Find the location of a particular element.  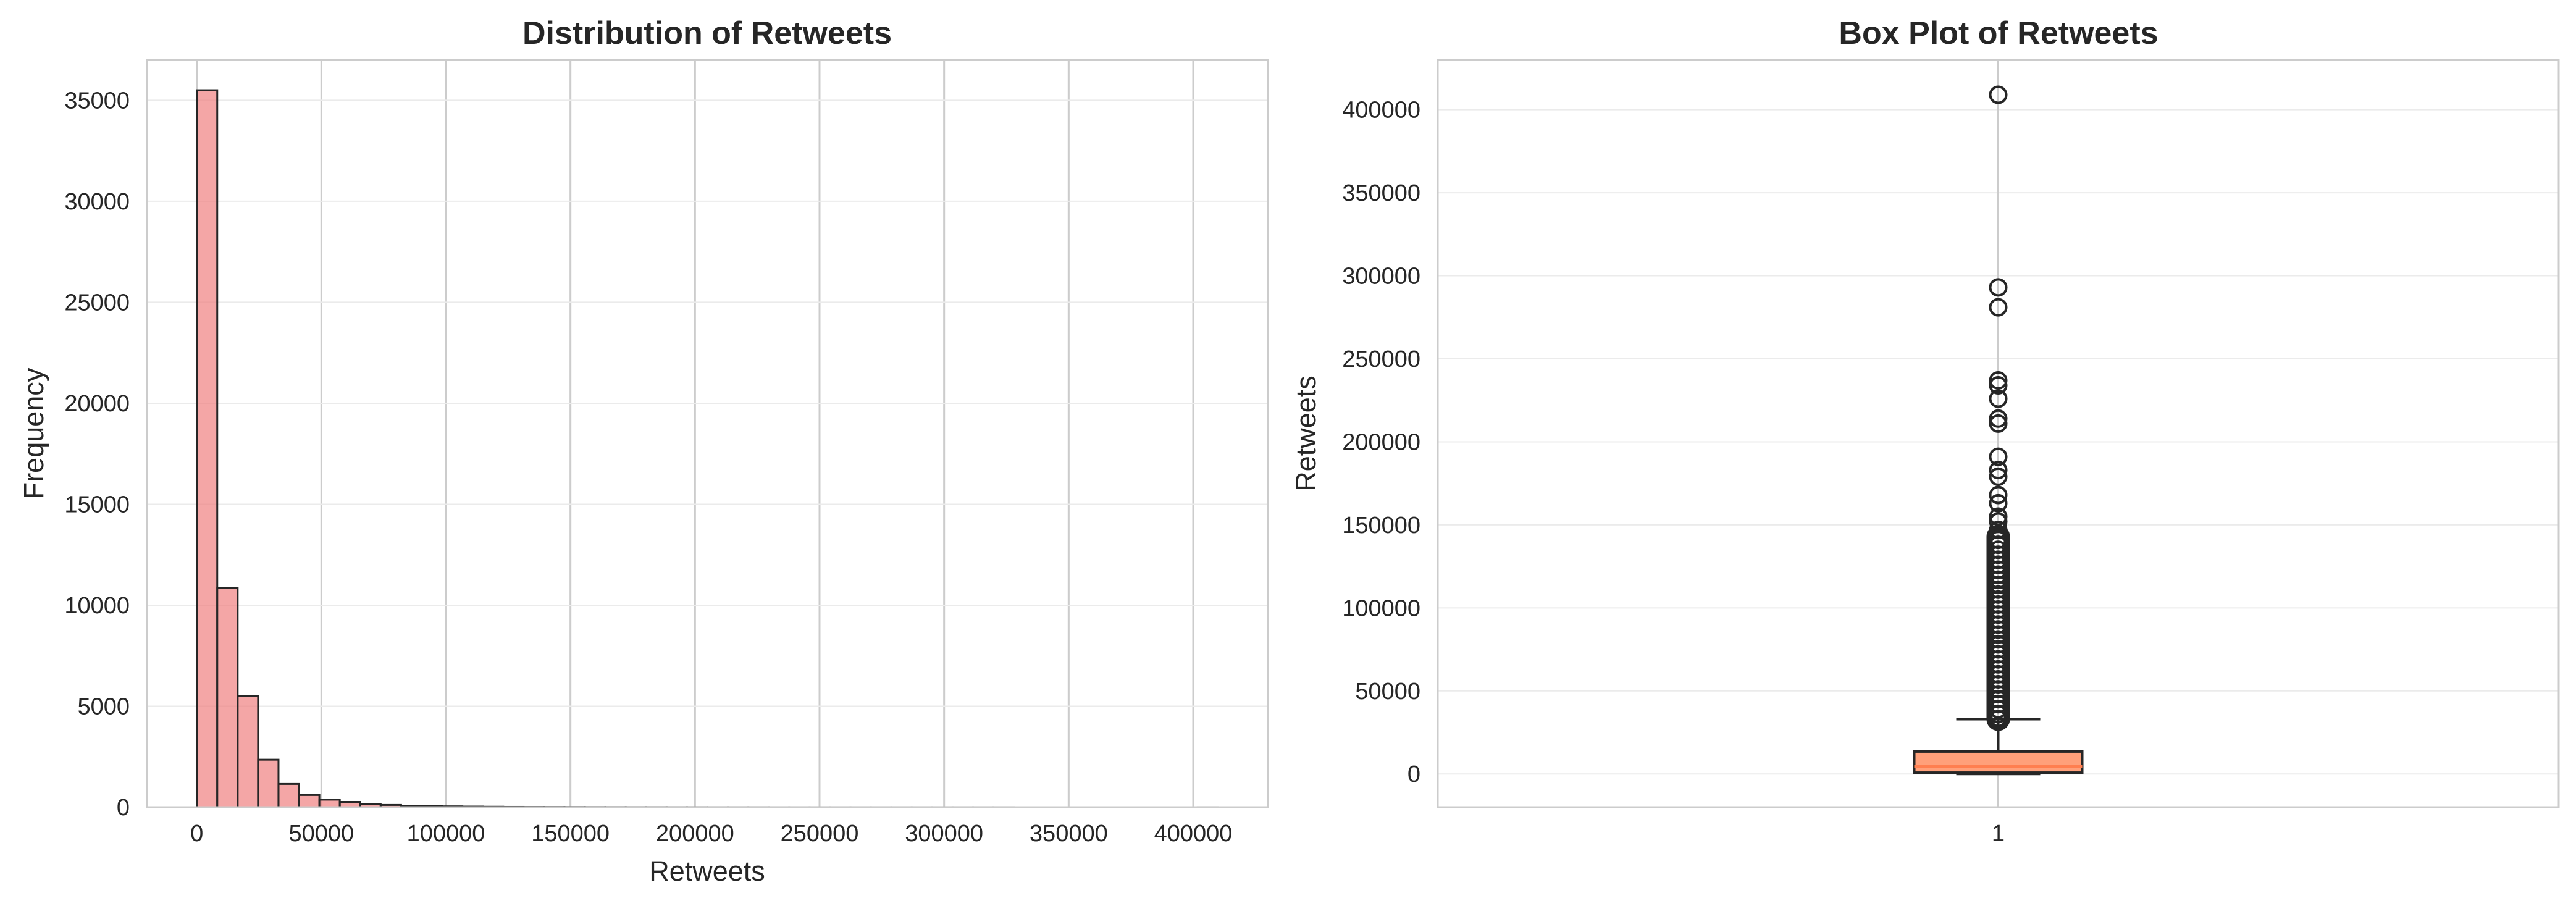

histogram-x-tick-label: 250000 is located at coordinates (820, 834).